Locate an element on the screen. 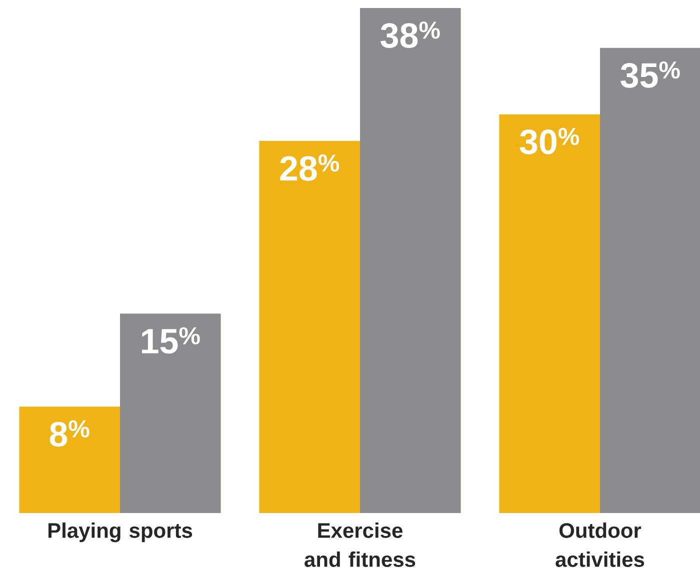 This screenshot has width=700, height=587. data-label: 38$^{%}$ is located at coordinates (410, 35).